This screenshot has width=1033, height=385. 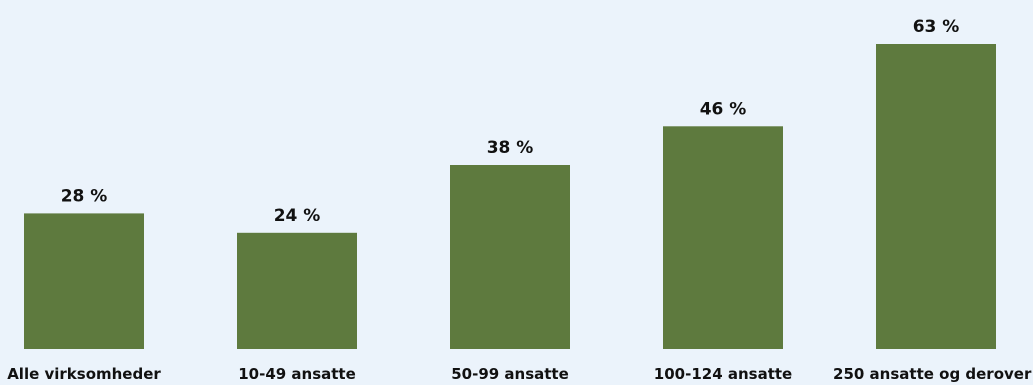 What do you see at coordinates (84, 374) in the screenshot?
I see `category-label-1: Alle virksomheder` at bounding box center [84, 374].